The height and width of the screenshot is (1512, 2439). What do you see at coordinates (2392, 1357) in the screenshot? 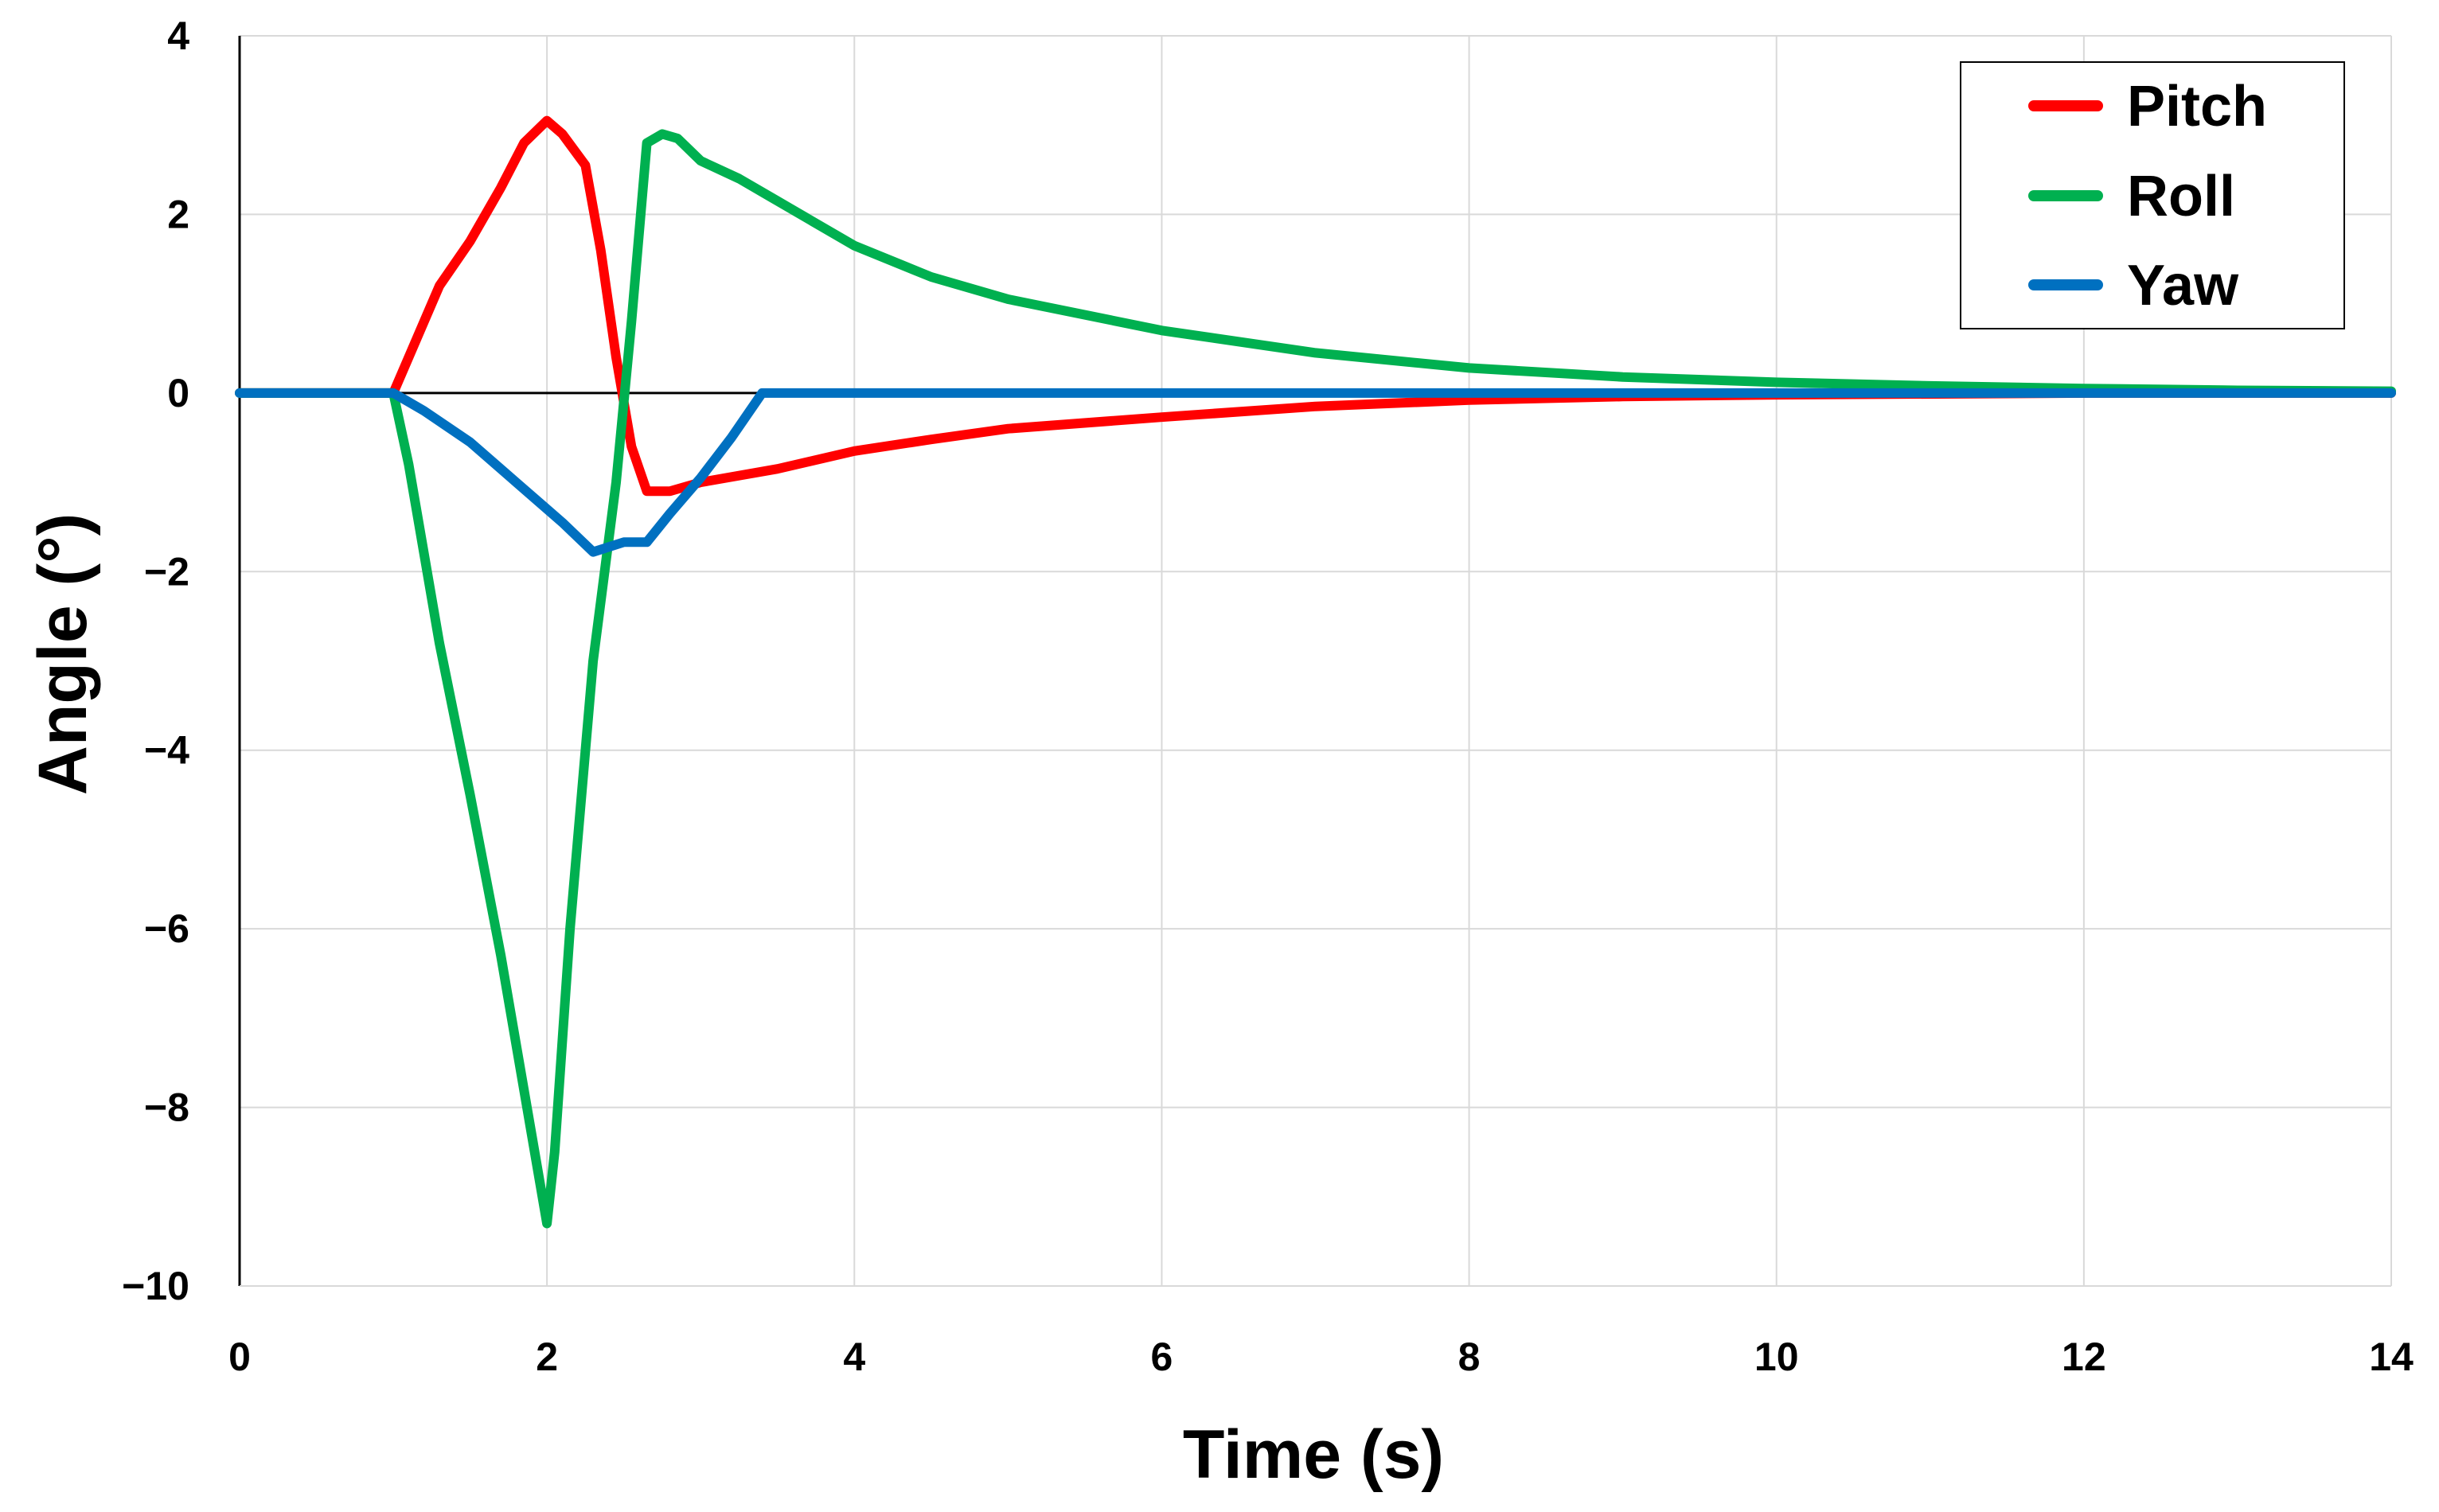
I see `x-tick-label: 14` at bounding box center [2392, 1357].